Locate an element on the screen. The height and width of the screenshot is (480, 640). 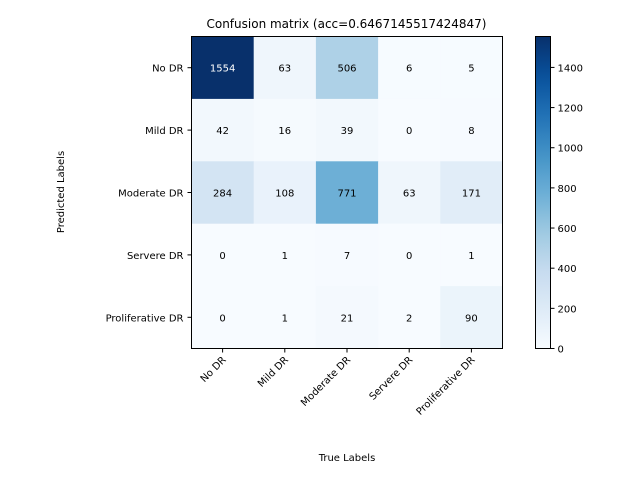
cell-value-label: 284 is located at coordinates (222, 194).